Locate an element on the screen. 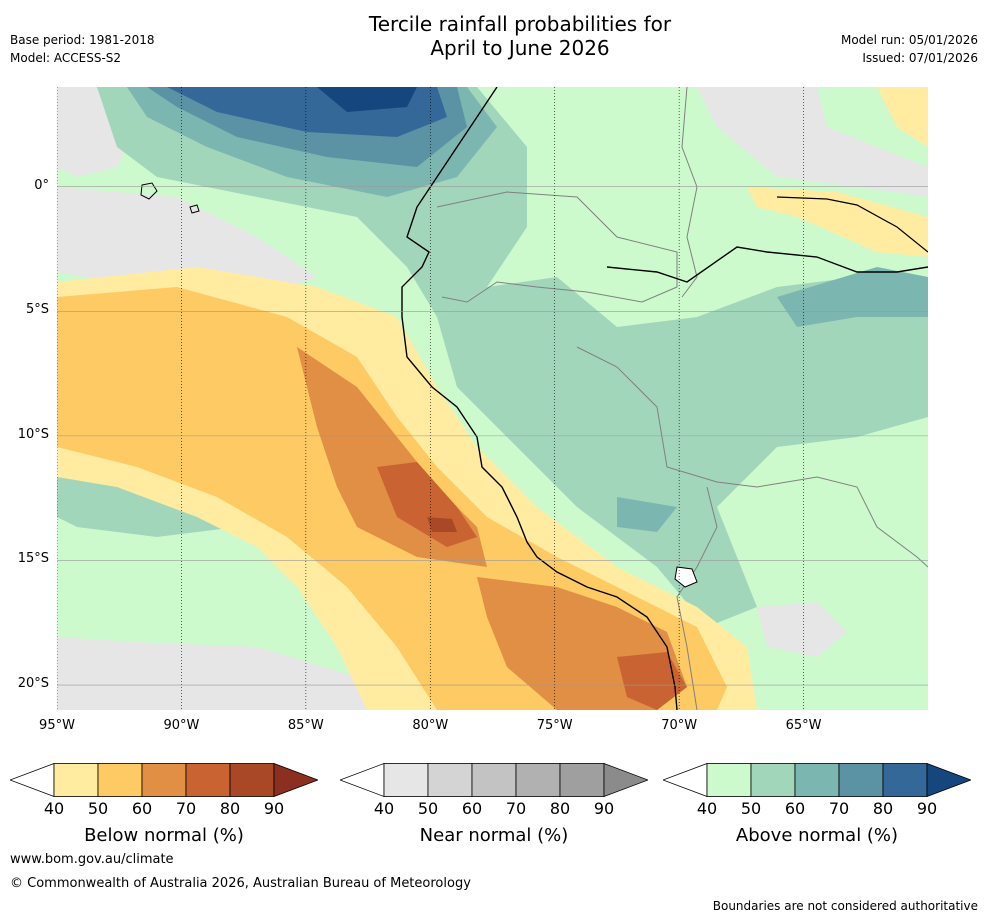 Image resolution: width=988 pixels, height=919 pixels. model-label: Model: ACCESS-S2 is located at coordinates (66, 58).